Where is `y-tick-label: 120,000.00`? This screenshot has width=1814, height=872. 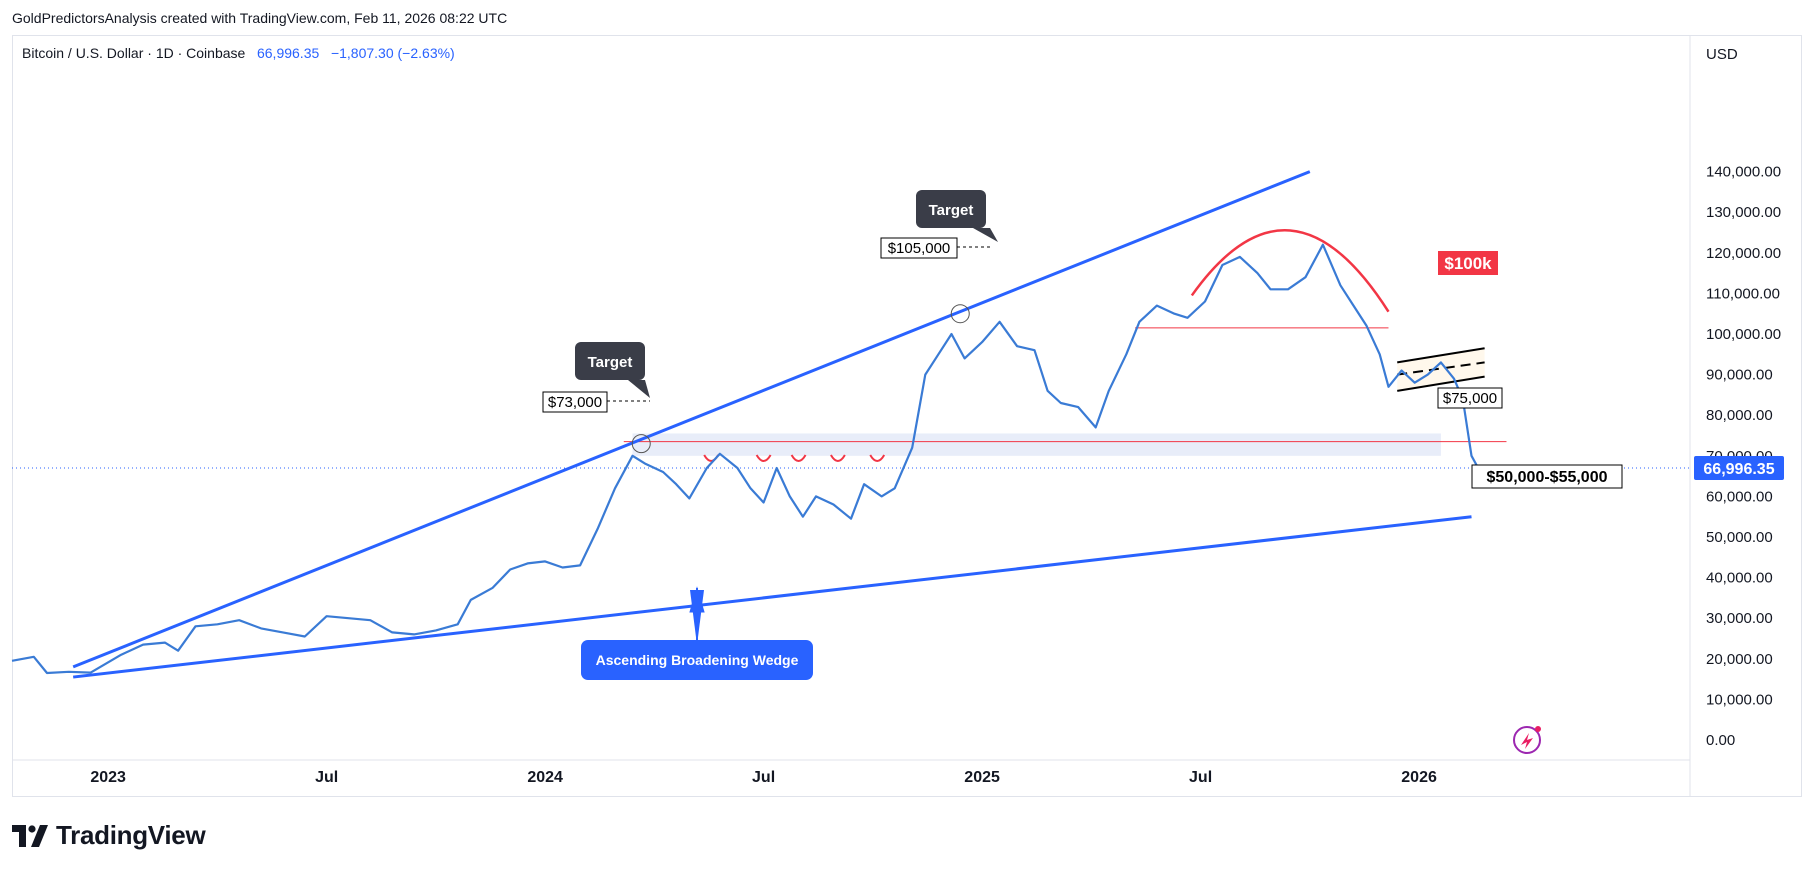
y-tick-label: 120,000.00 is located at coordinates (1743, 253).